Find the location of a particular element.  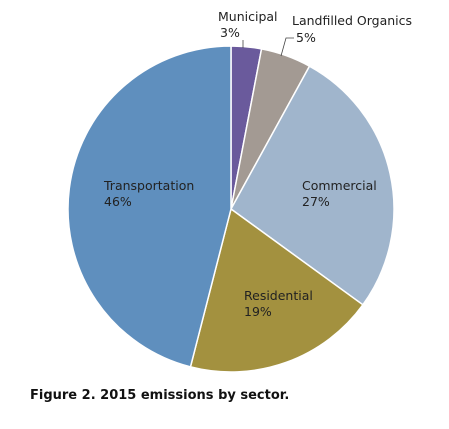

slice-value-commercial: 27% is located at coordinates (316, 201).